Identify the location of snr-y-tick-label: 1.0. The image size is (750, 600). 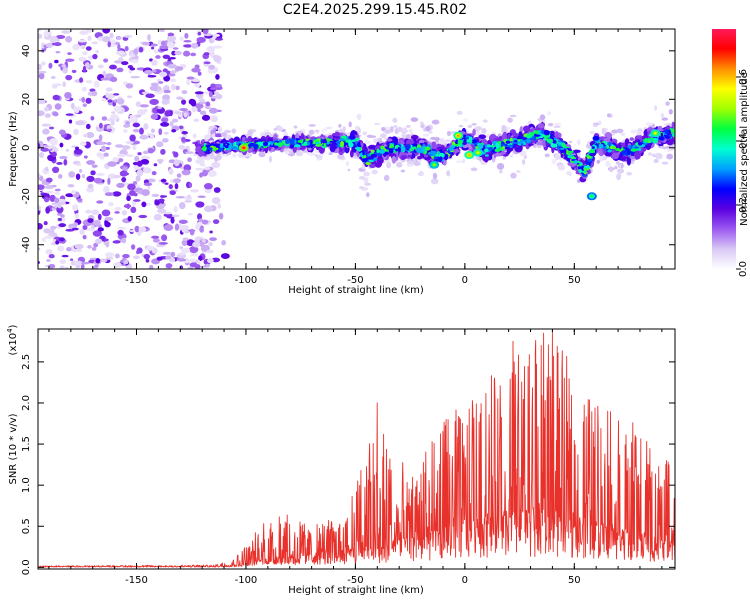
(26, 485).